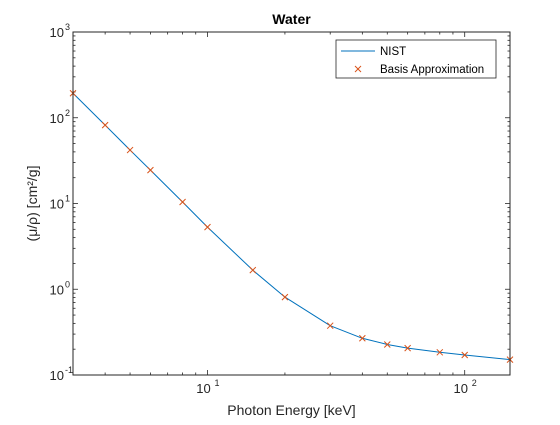 This screenshot has height=425, width=560. What do you see at coordinates (291, 410) in the screenshot?
I see `x-axis-label: Photon Energy [keV]` at bounding box center [291, 410].